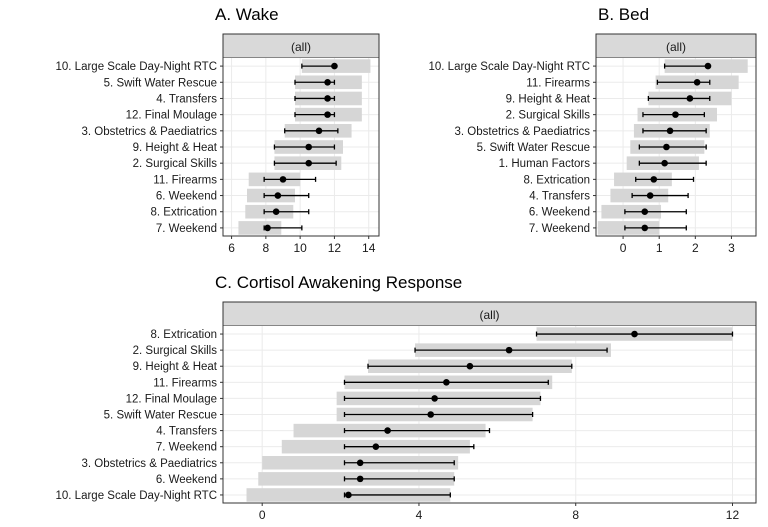  Describe the element at coordinates (300, 248) in the screenshot. I see `x-tick-label: 10` at that location.